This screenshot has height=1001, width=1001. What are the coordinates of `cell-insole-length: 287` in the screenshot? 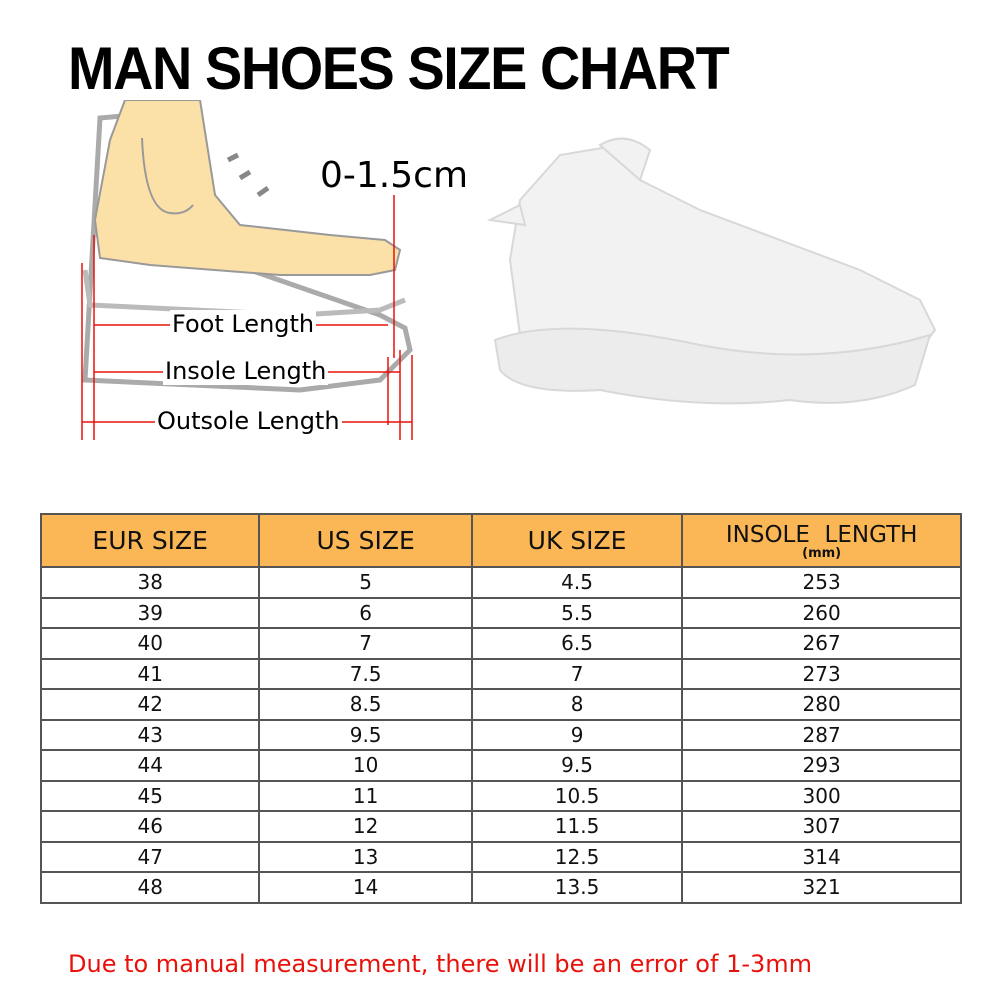 It's located at (821, 734).